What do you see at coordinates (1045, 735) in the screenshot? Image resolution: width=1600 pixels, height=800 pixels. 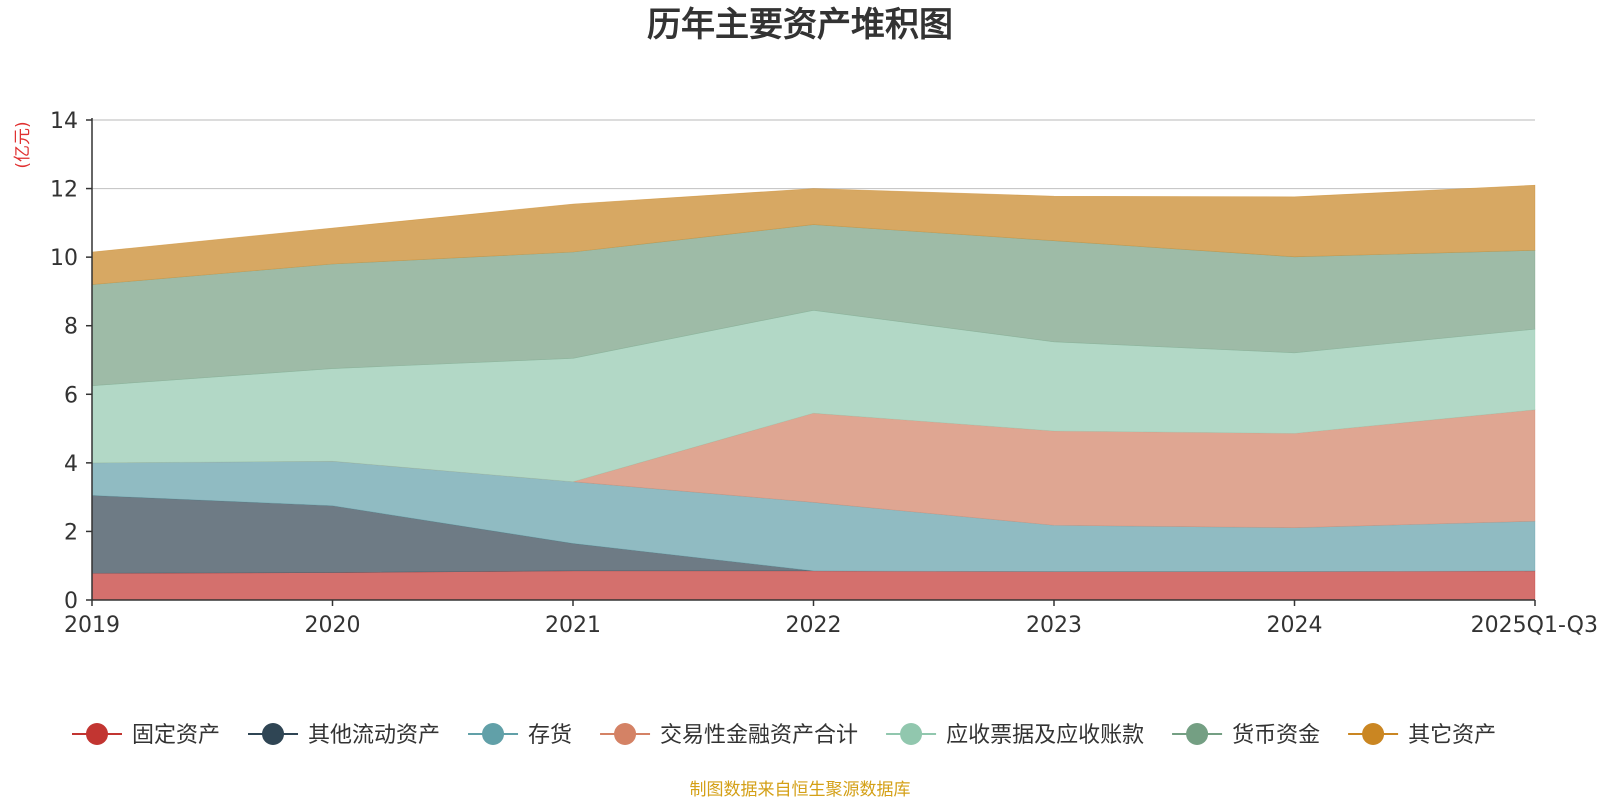 I see `legend-label: 应收票据及应收账款` at bounding box center [1045, 735].